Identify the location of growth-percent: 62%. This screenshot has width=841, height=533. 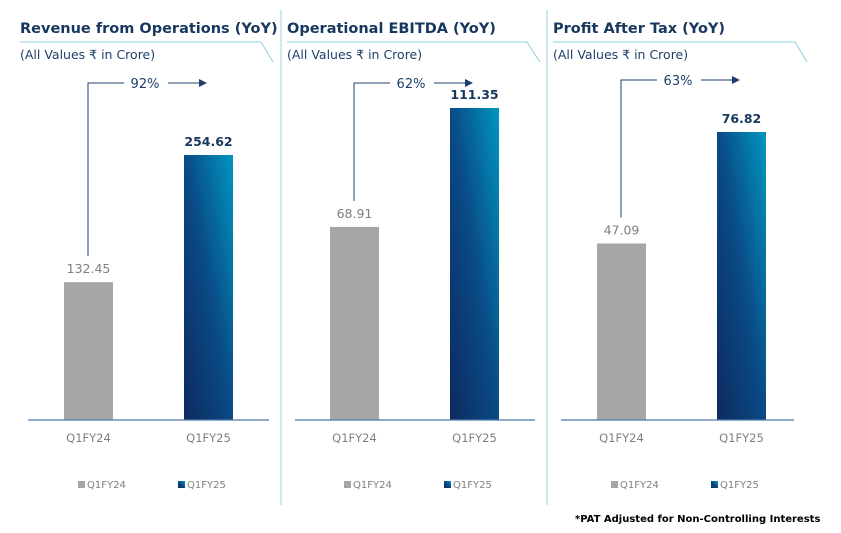
(411, 84).